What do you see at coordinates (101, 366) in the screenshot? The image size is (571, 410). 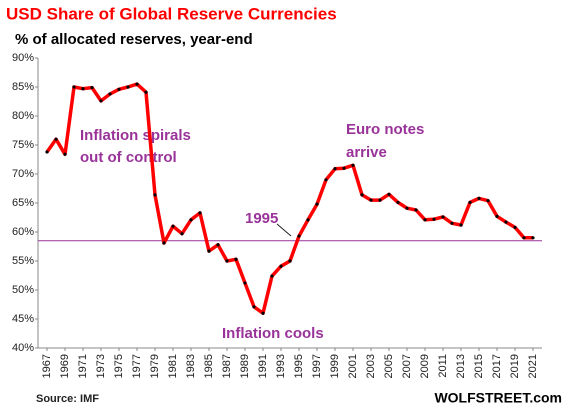 I see `x-tick-label: 1973` at bounding box center [101, 366].